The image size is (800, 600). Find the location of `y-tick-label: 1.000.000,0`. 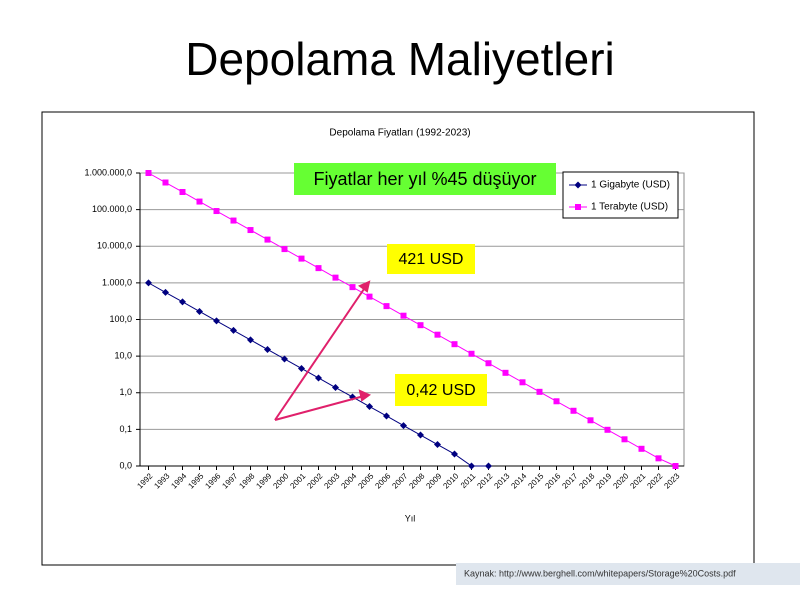

y-tick-label: 1.000.000,0 is located at coordinates (108, 172).